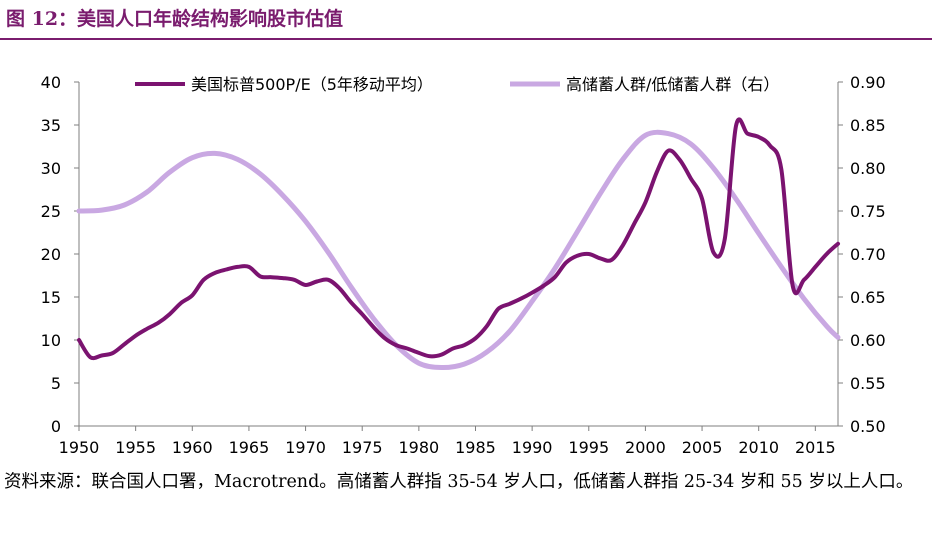 Image resolution: width=932 pixels, height=535 pixels. What do you see at coordinates (645, 447) in the screenshot?
I see `x-tick-label: 2000` at bounding box center [645, 447].